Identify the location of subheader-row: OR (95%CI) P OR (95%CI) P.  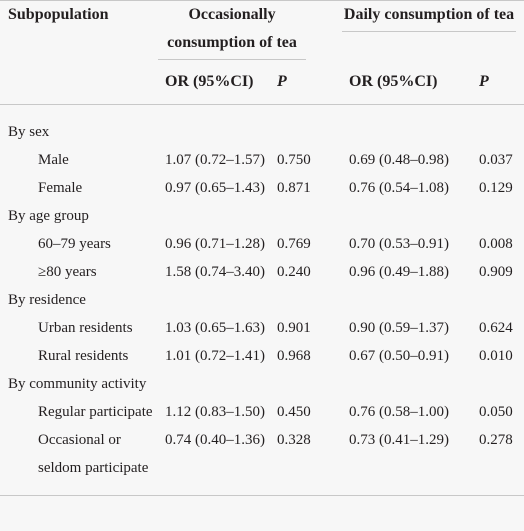
(262, 82).